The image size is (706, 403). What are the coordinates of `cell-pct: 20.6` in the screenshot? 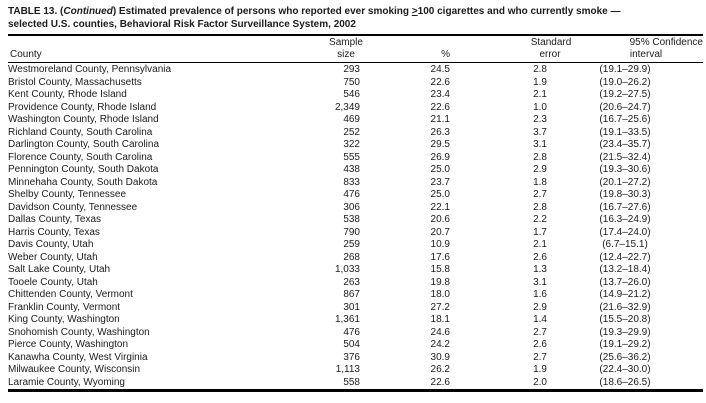 It's located at (440, 219).